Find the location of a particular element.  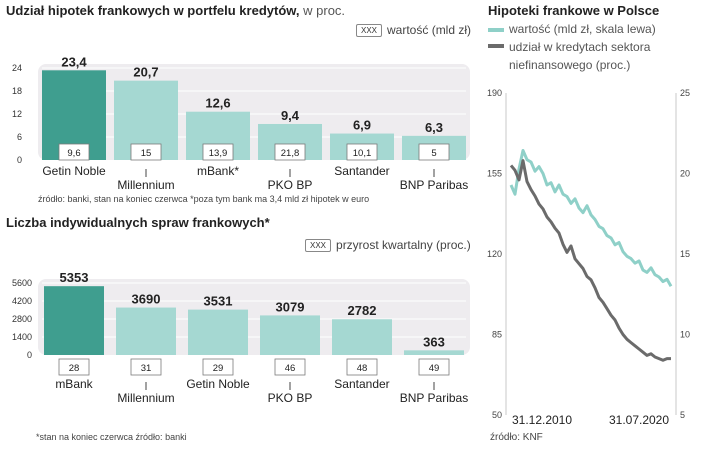

chart1-category-label: Getin Noble is located at coordinates (74, 171).